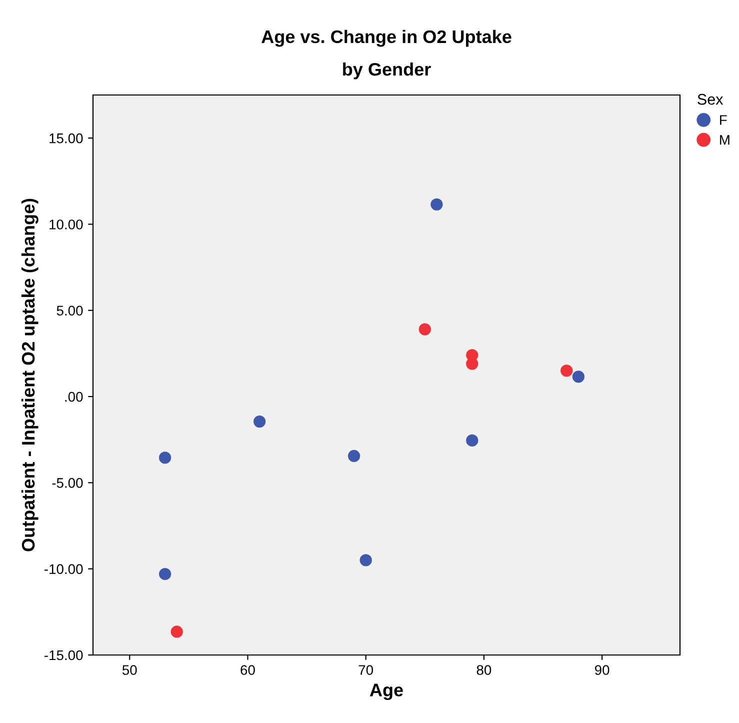 The width and height of the screenshot is (739, 723). Describe the element at coordinates (29, 375) in the screenshot. I see `y-axis-title: Outpatient - Inpatient O2 uptake (change)` at that location.